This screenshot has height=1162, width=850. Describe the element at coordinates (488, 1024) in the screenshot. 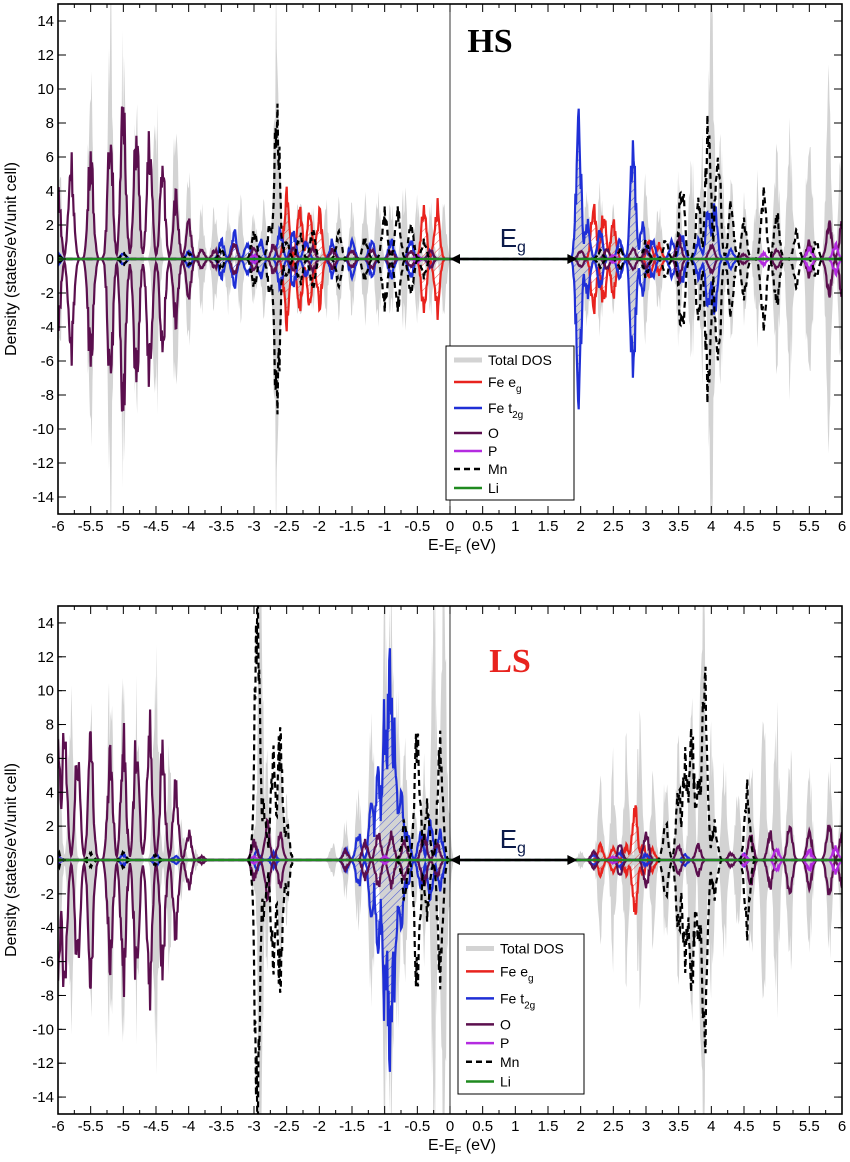

I see `legend-item-o: O` at that location.